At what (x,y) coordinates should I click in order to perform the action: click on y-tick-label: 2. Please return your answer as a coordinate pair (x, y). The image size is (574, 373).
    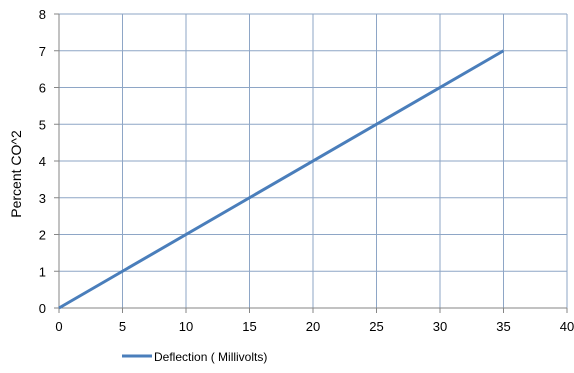
    Looking at the image, I should click on (42, 235).